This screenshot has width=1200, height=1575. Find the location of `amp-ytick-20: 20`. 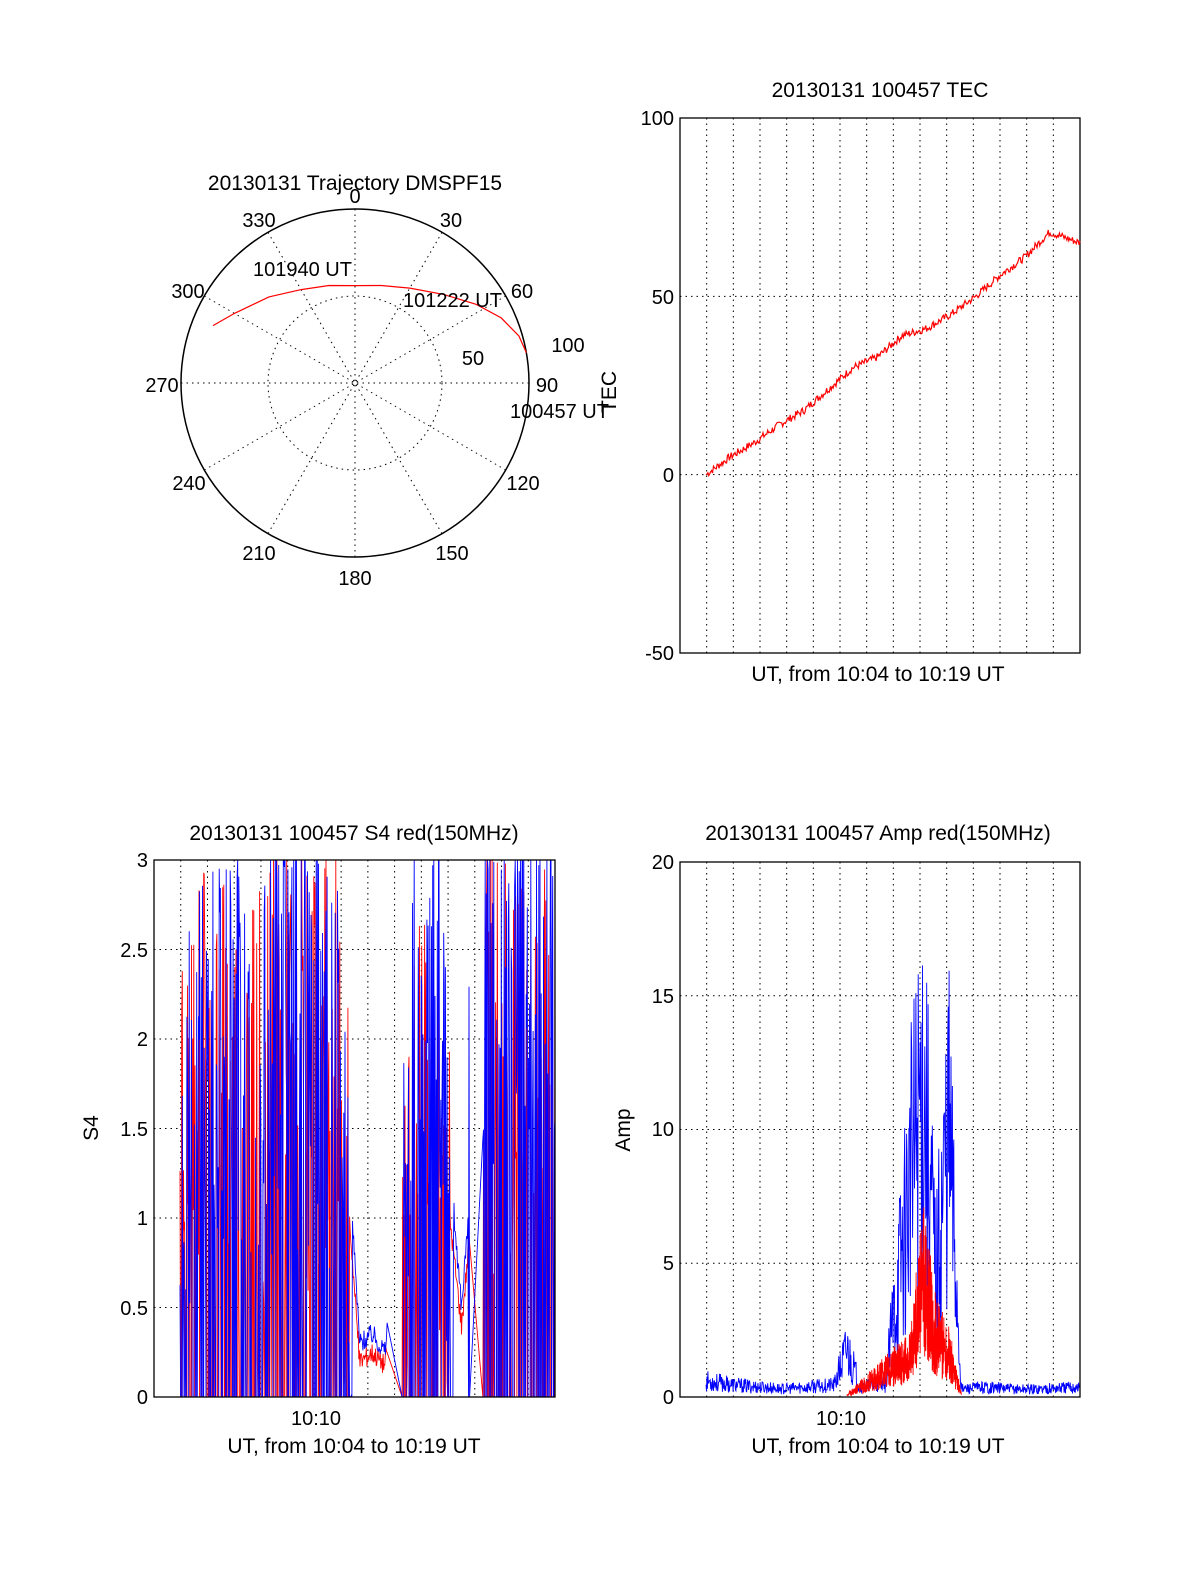

amp-ytick-20: 20 is located at coordinates (663, 863).